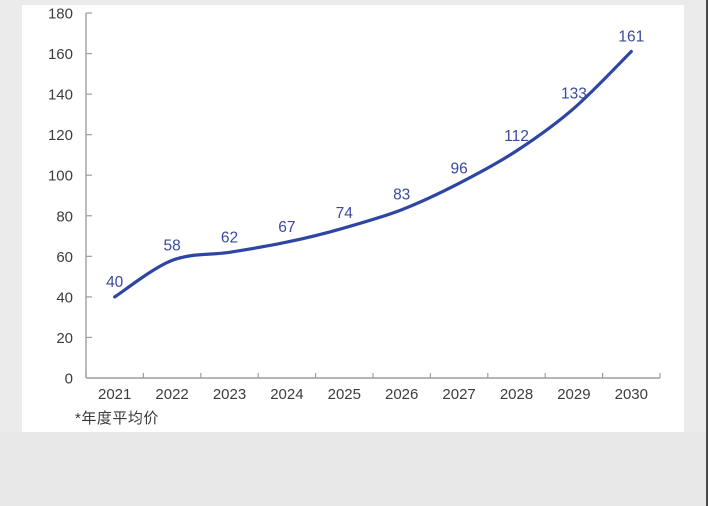  What do you see at coordinates (171, 394) in the screenshot?
I see `x-tick-label: 2022` at bounding box center [171, 394].